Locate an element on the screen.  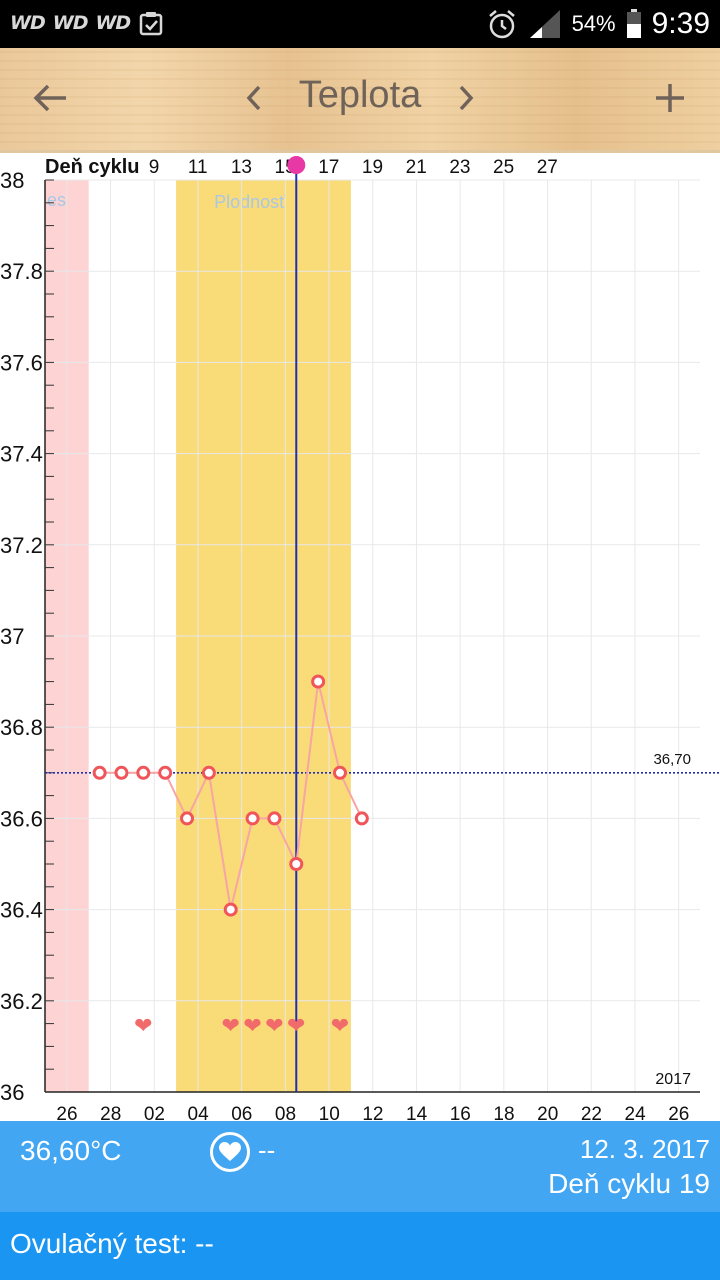
cycle-tick-label: 27 is located at coordinates (547, 167).